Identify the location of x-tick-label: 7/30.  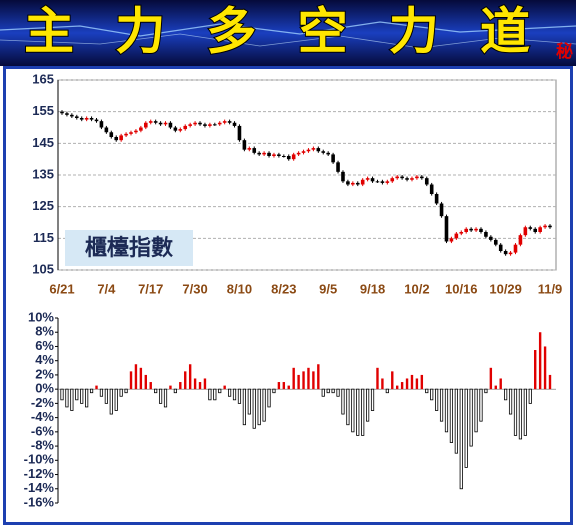
(194, 288).